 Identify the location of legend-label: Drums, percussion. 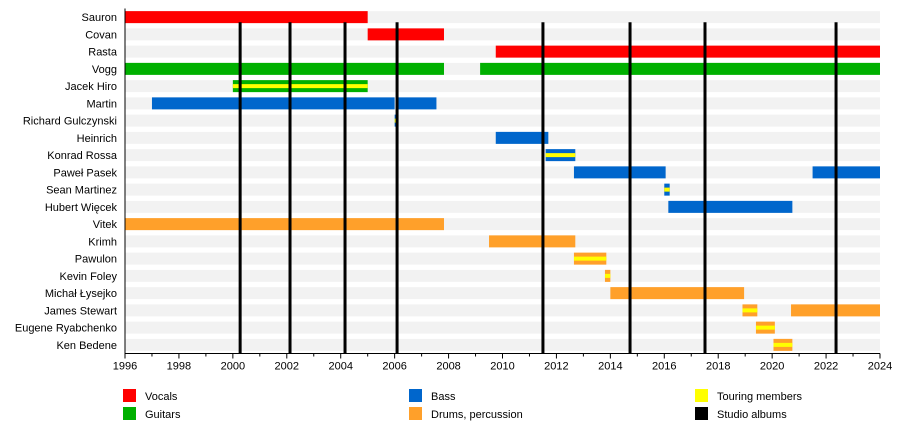
(477, 415).